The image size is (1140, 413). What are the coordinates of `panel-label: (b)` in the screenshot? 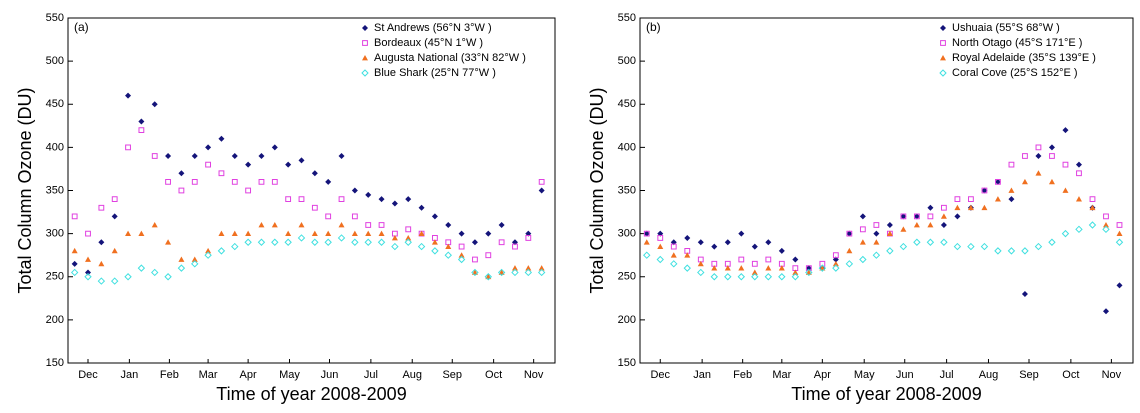 It's located at (653, 27).